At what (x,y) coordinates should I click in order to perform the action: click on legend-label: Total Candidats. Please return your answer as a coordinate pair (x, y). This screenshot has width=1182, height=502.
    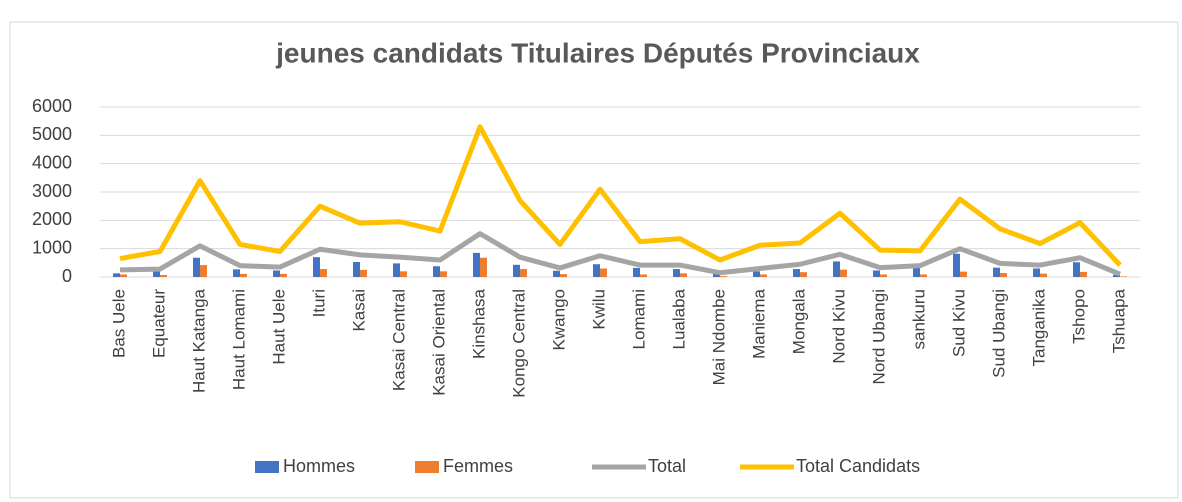
    Looking at the image, I should click on (858, 466).